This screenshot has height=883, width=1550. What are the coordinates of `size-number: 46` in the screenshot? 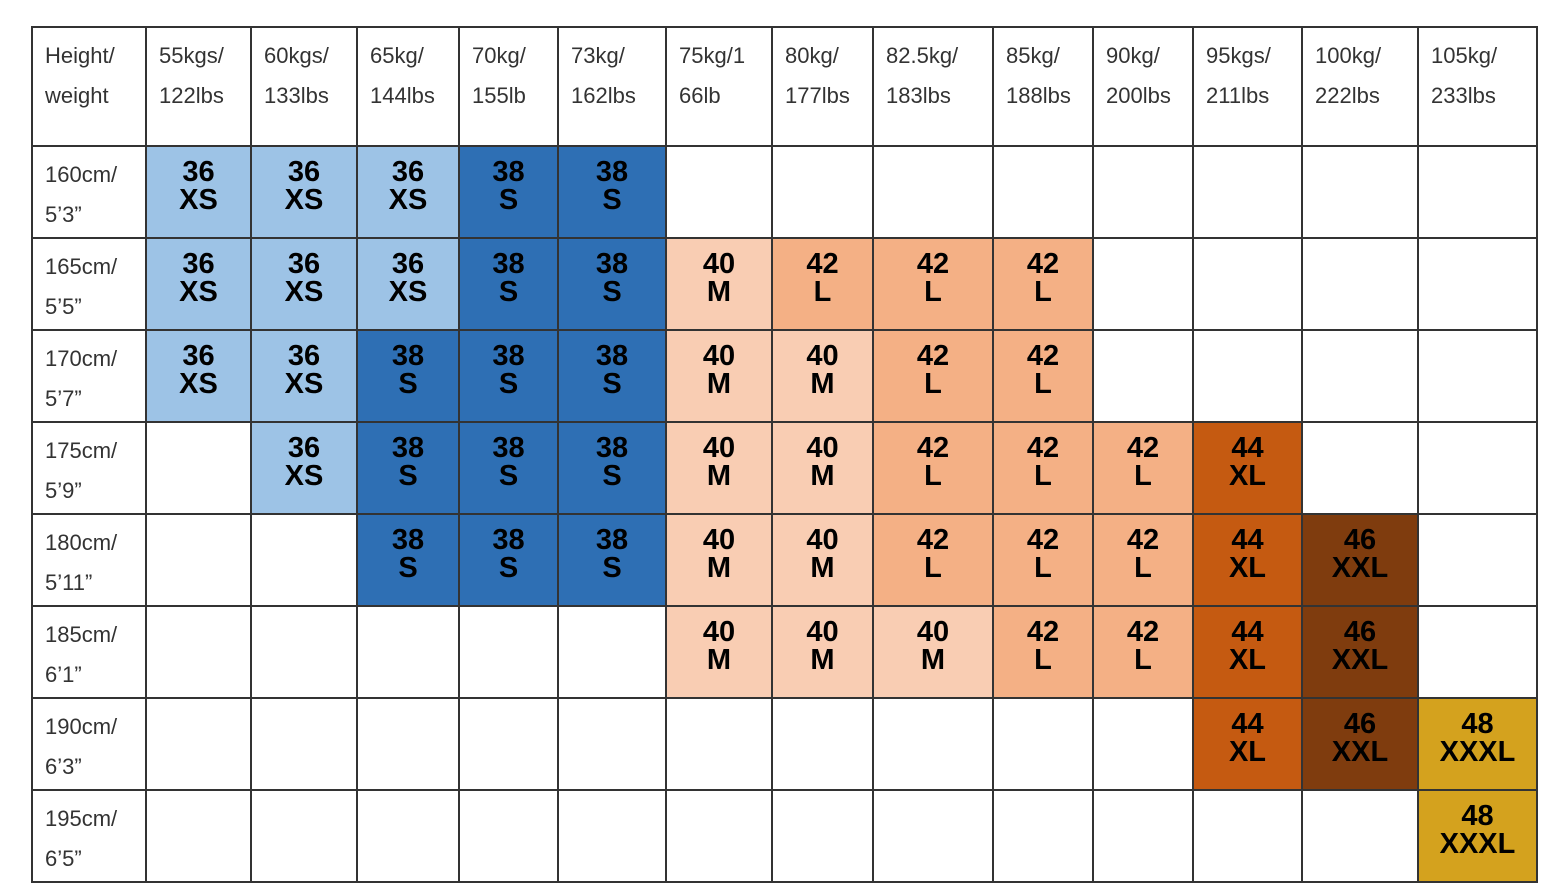 It's located at (1360, 632).